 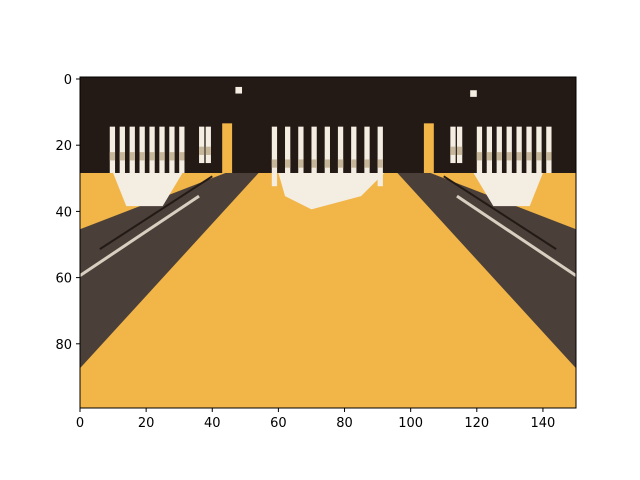 What do you see at coordinates (508, 189) in the screenshot?
I see `right-pin-spill` at bounding box center [508, 189].